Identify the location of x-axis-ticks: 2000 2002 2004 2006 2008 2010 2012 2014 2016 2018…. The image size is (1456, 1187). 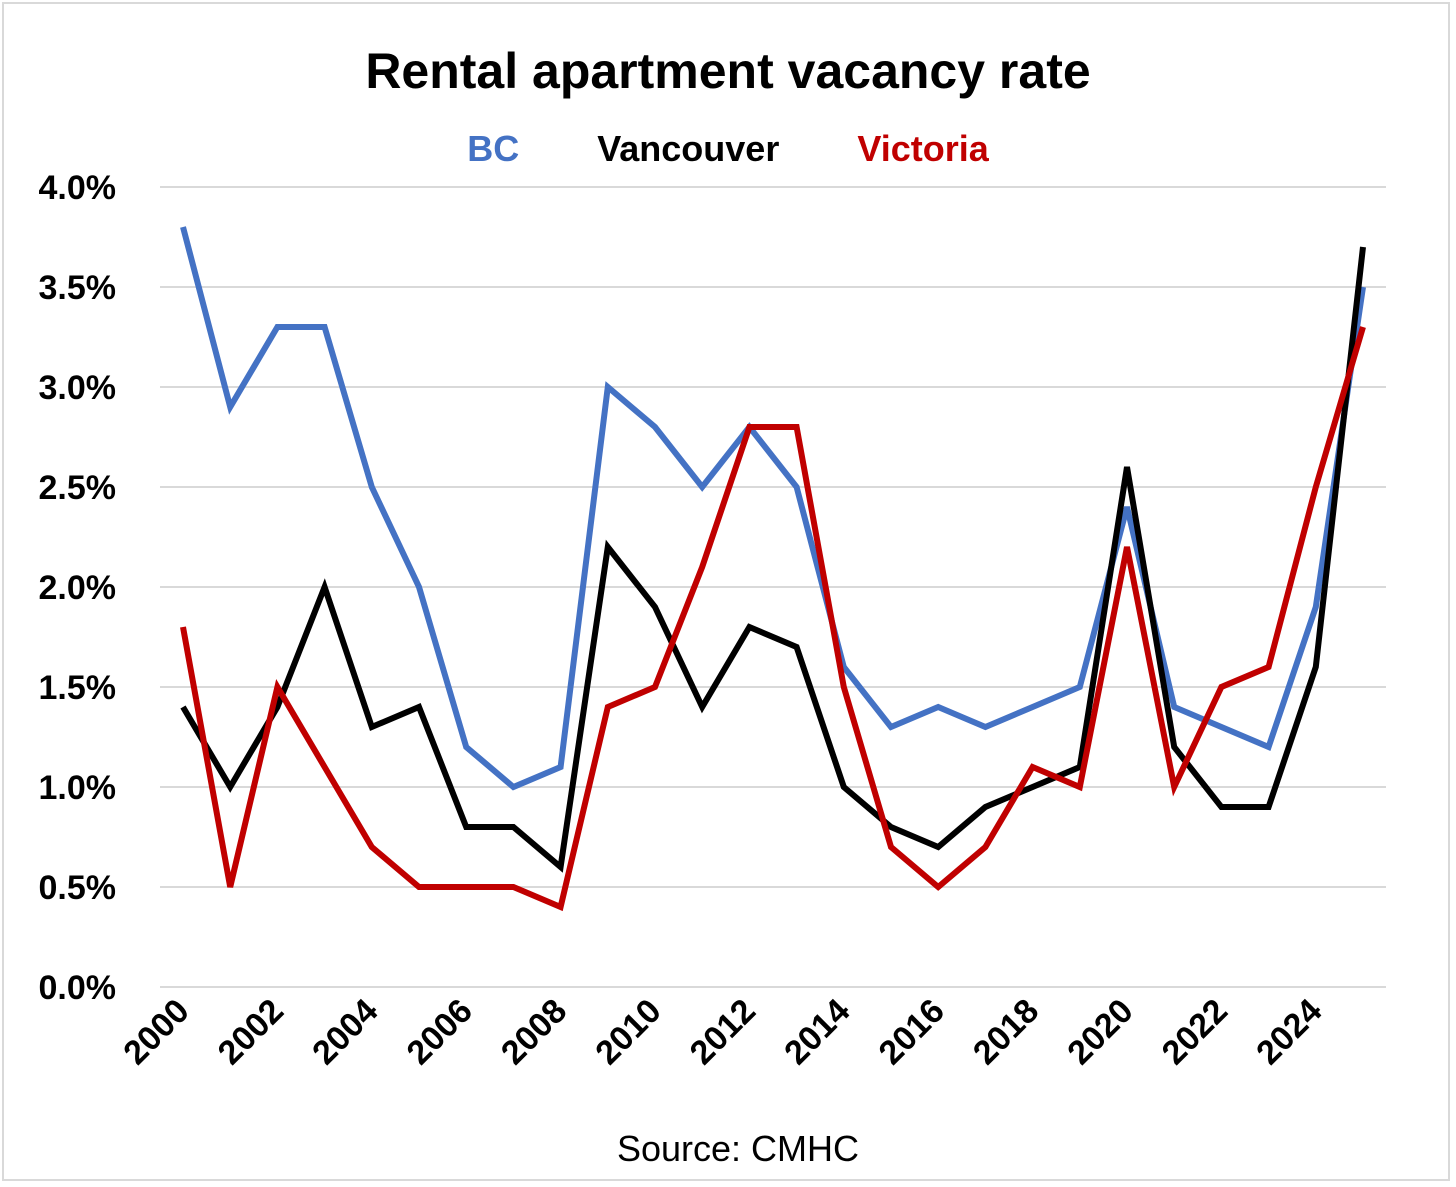
(722, 1032).